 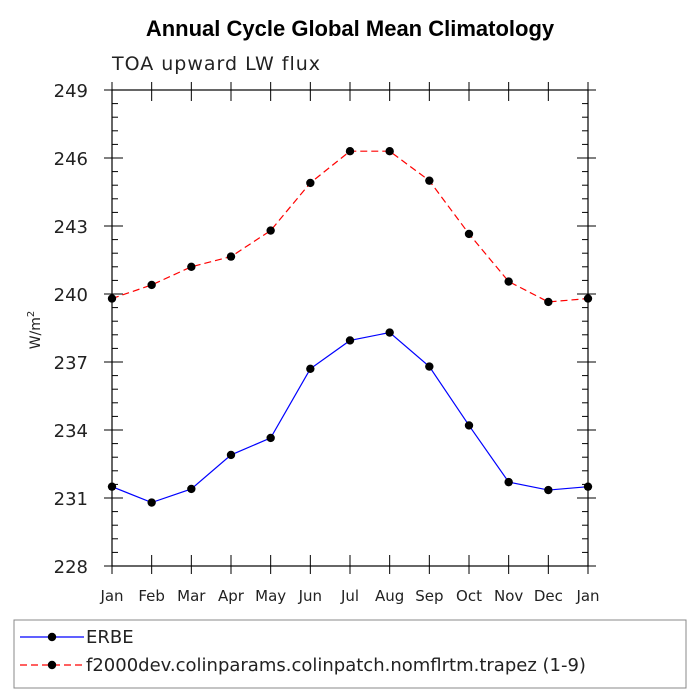 What do you see at coordinates (71, 329) in the screenshot?
I see `y-tick-labels: 228 231 234 237 240 243 246 249` at bounding box center [71, 329].